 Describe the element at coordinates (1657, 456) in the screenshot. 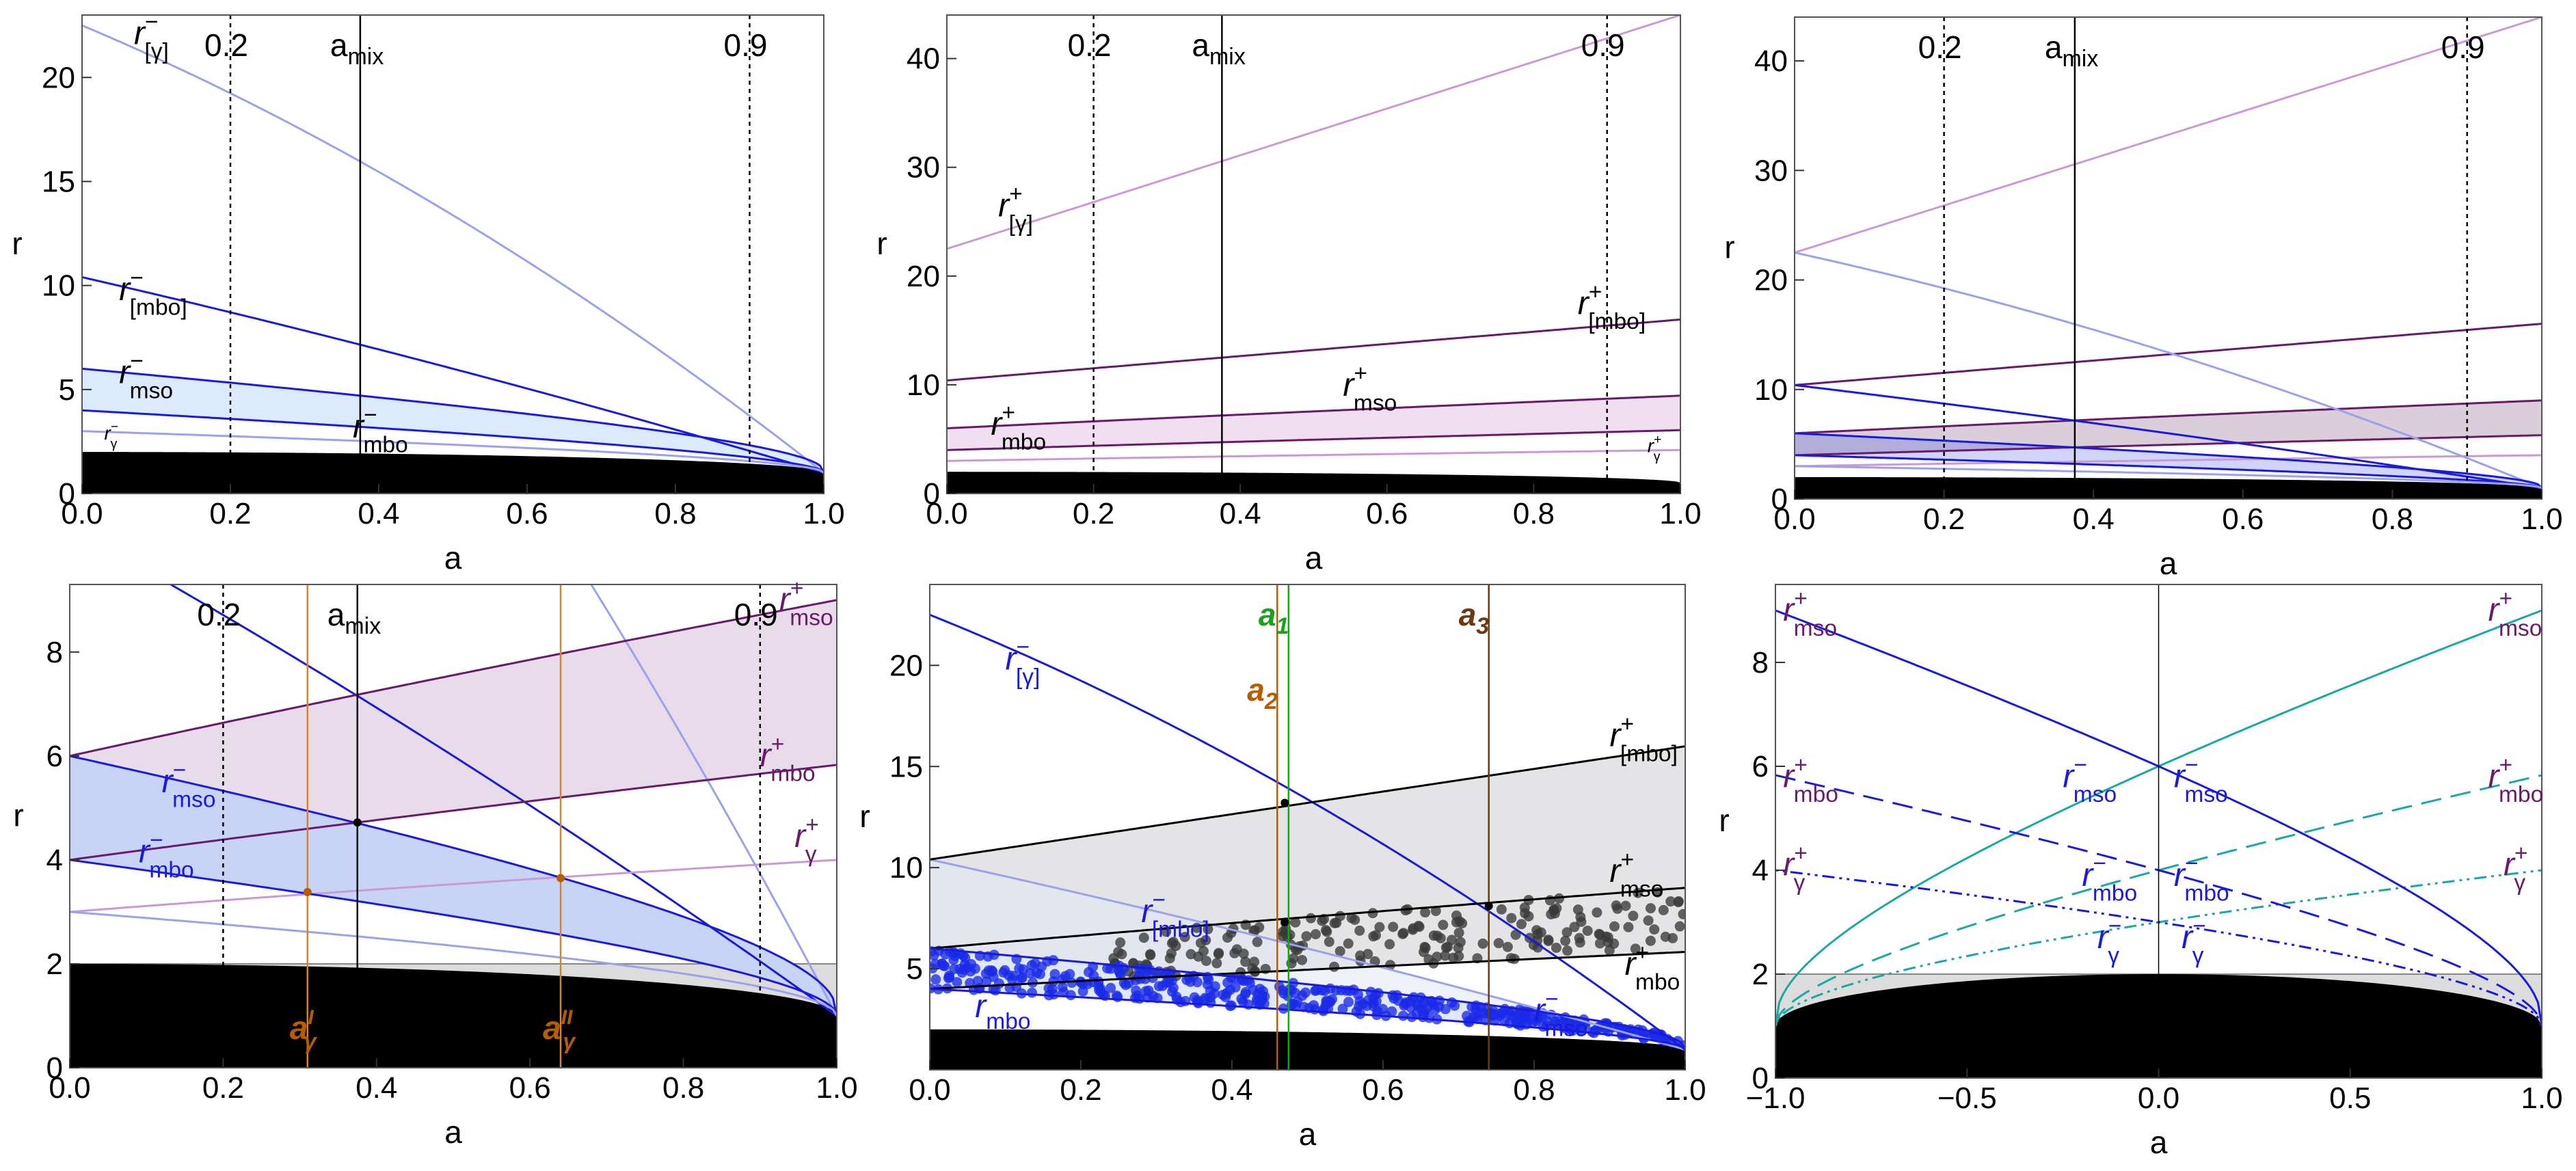

I see `label-sub: γ` at that location.